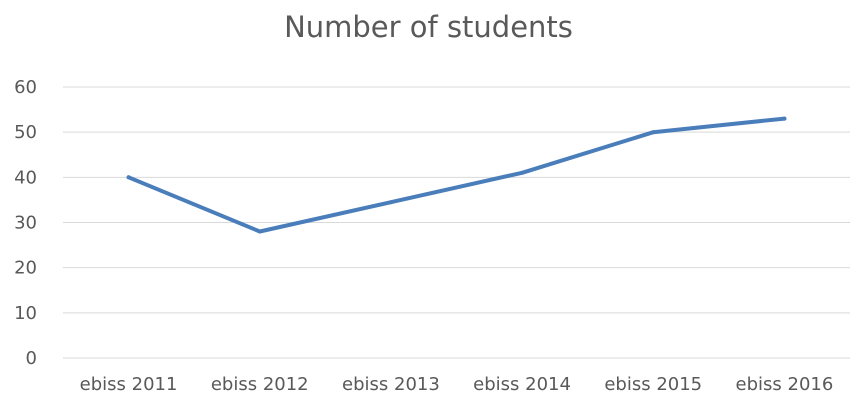 The height and width of the screenshot is (397, 857). What do you see at coordinates (129, 384) in the screenshot?
I see `x-tick-label: ebiss 2011` at bounding box center [129, 384].